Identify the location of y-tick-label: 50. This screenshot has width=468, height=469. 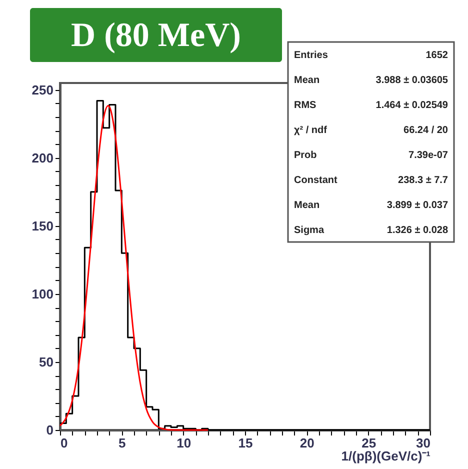
(46, 362).